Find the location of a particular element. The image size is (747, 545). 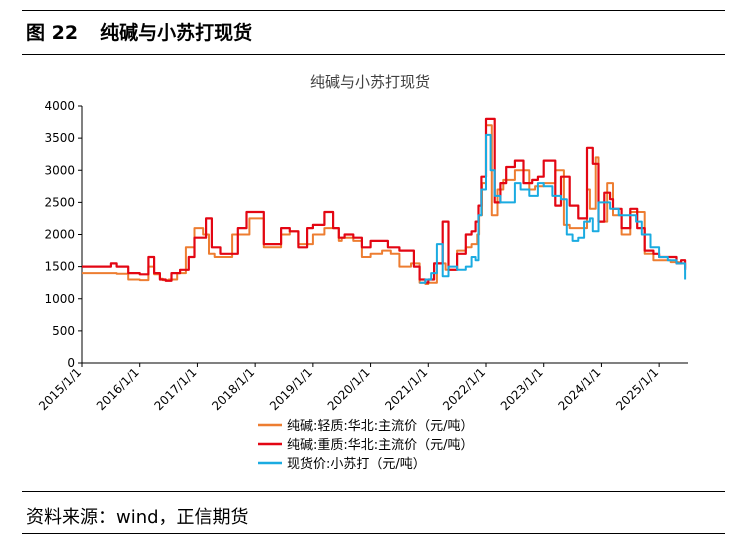

x-tick-label: 2025/1/1 is located at coordinates (637, 389).